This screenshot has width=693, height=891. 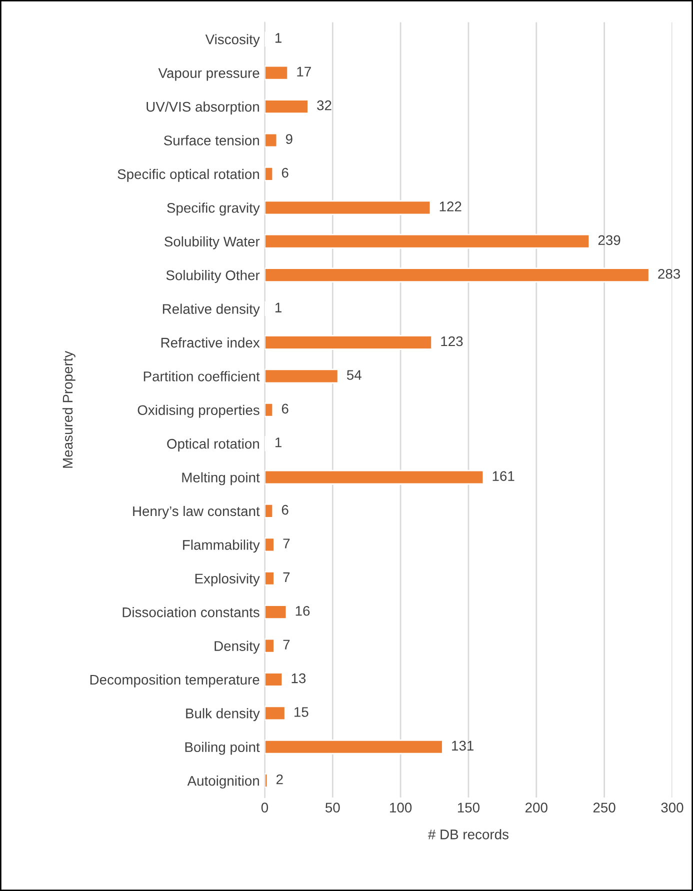 What do you see at coordinates (202, 376) in the screenshot?
I see `y-tick-label: Partition coefficient` at bounding box center [202, 376].